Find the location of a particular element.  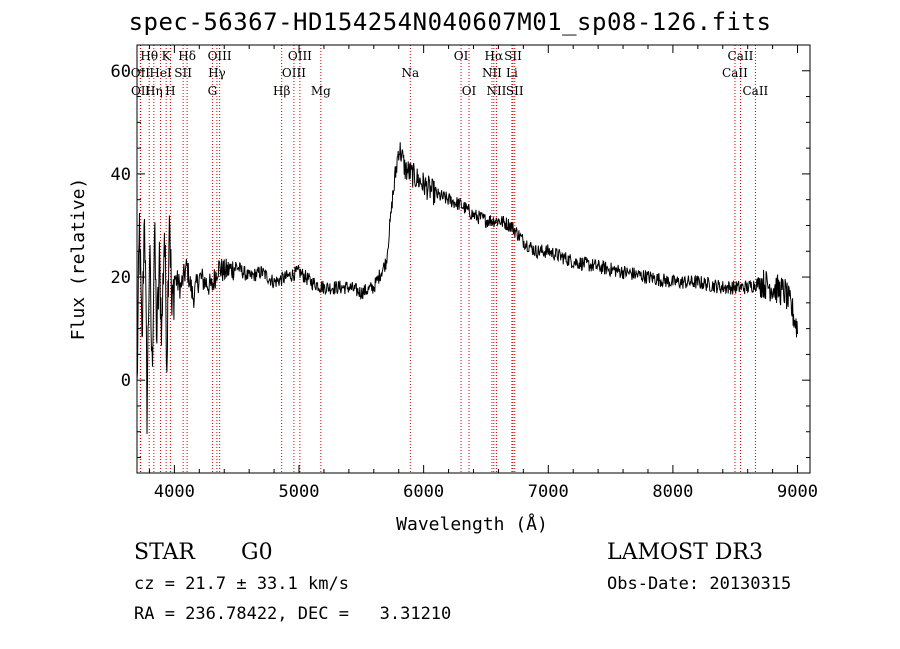

line-marker-label-20: NII is located at coordinates (492, 73).